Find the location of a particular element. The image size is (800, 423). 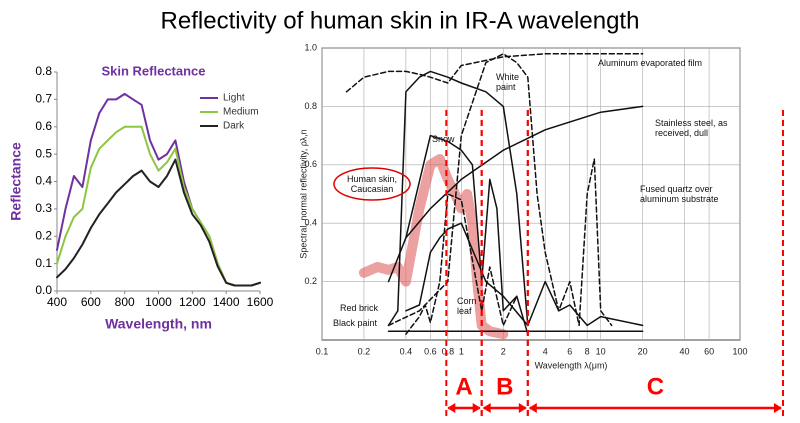

x-tick-label: 1600 is located at coordinates (260, 302).